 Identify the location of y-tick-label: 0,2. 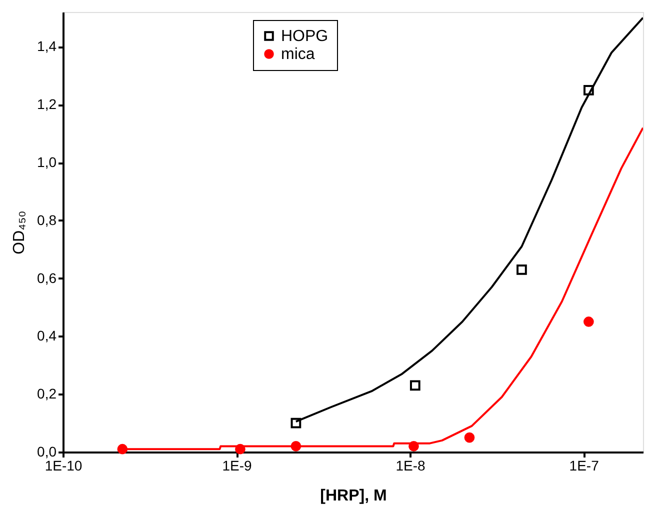
(47, 394).